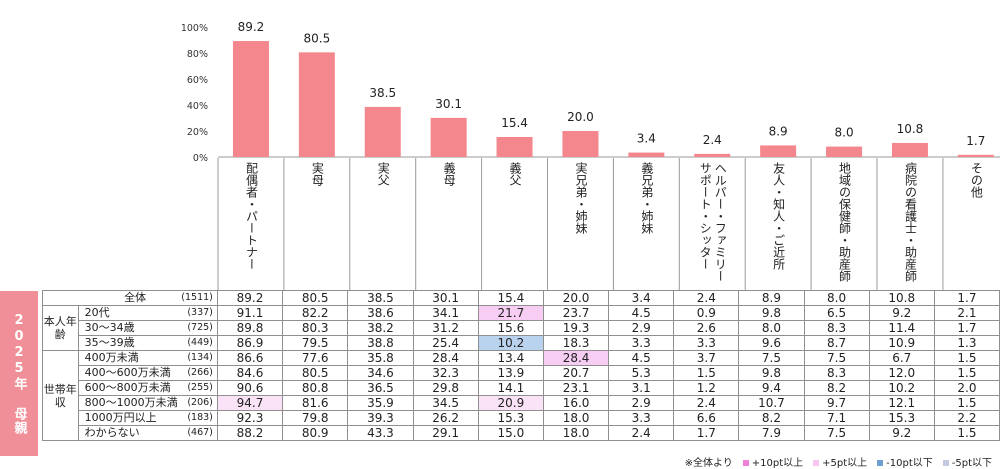 The image size is (1000, 469). What do you see at coordinates (250, 373) in the screenshot?
I see `table-cell: 84.6` at bounding box center [250, 373].